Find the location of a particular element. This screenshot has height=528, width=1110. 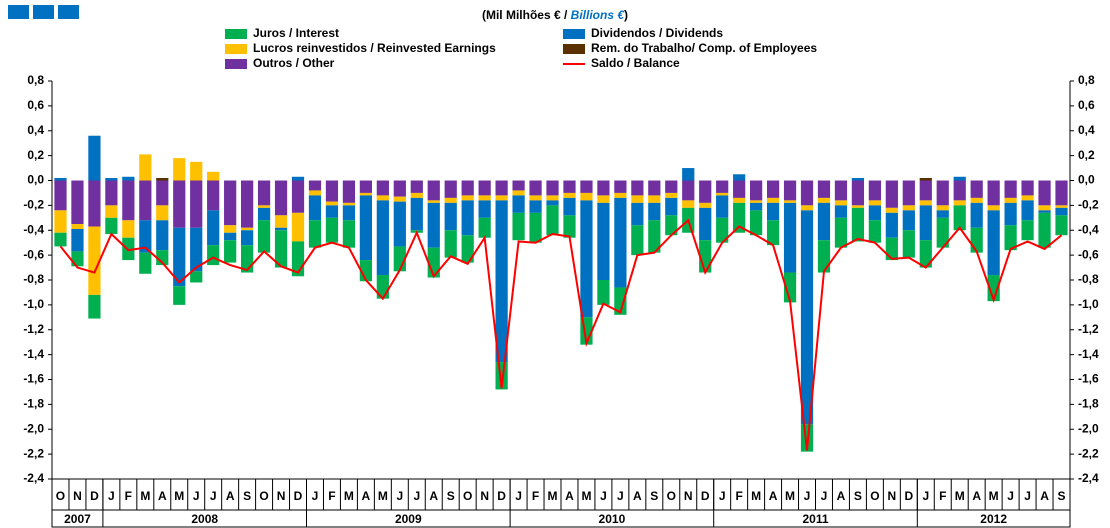

title-part: (Mil Milhões € / is located at coordinates (526, 15).